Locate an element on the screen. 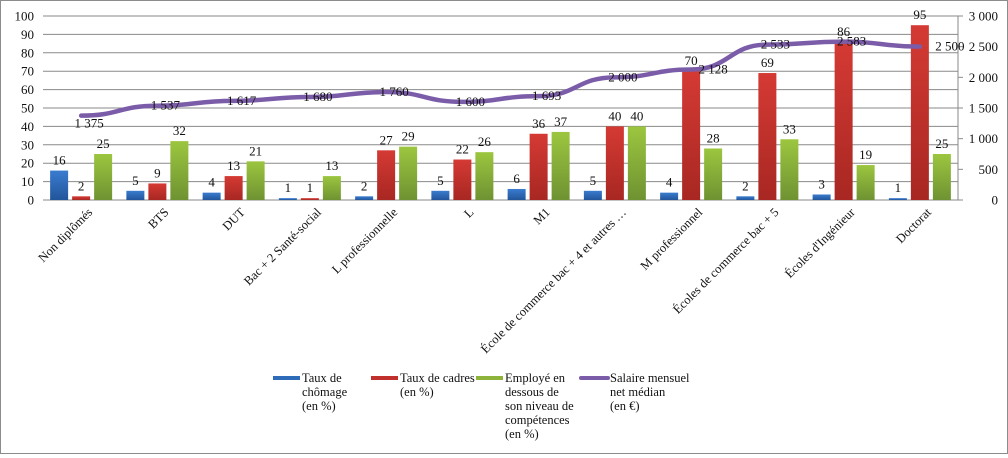 The width and height of the screenshot is (1008, 458). bar-data-label: 95 is located at coordinates (919, 14).